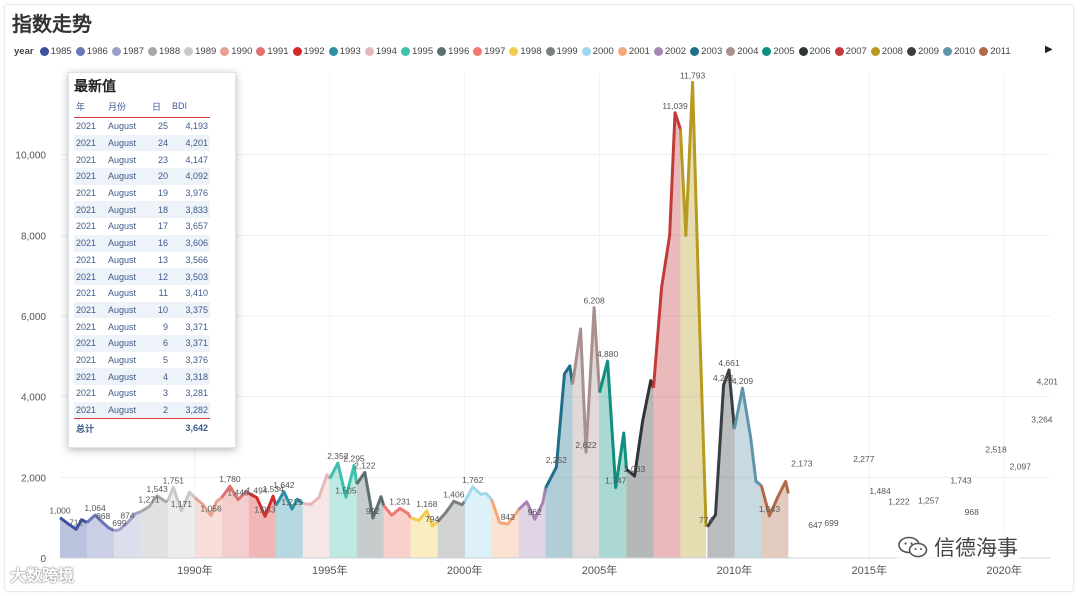  I want to click on data-label: 647, so click(815, 525).